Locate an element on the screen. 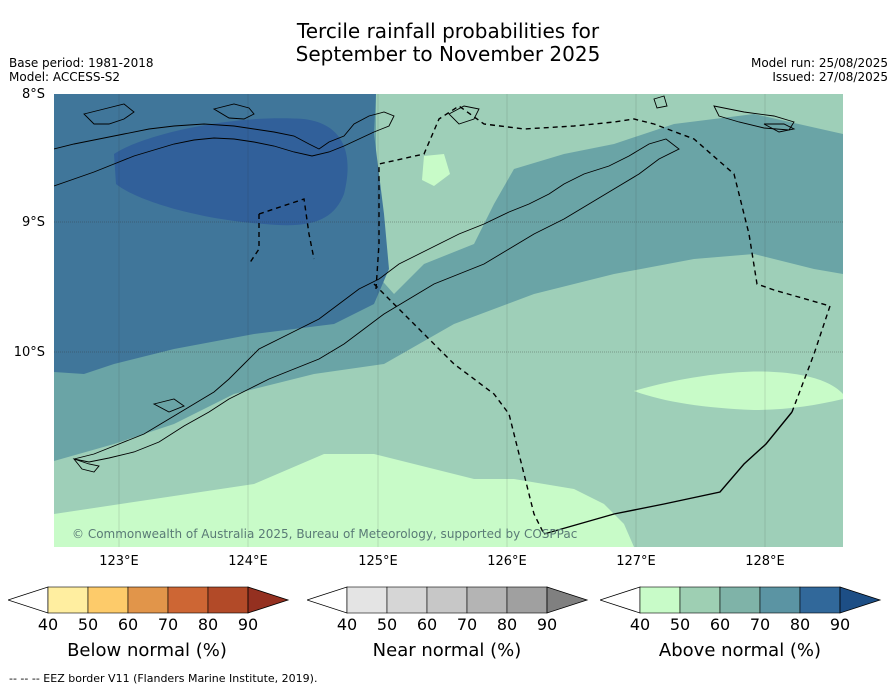 The width and height of the screenshot is (896, 690). lat-label-8s: 8°S is located at coordinates (33, 94).